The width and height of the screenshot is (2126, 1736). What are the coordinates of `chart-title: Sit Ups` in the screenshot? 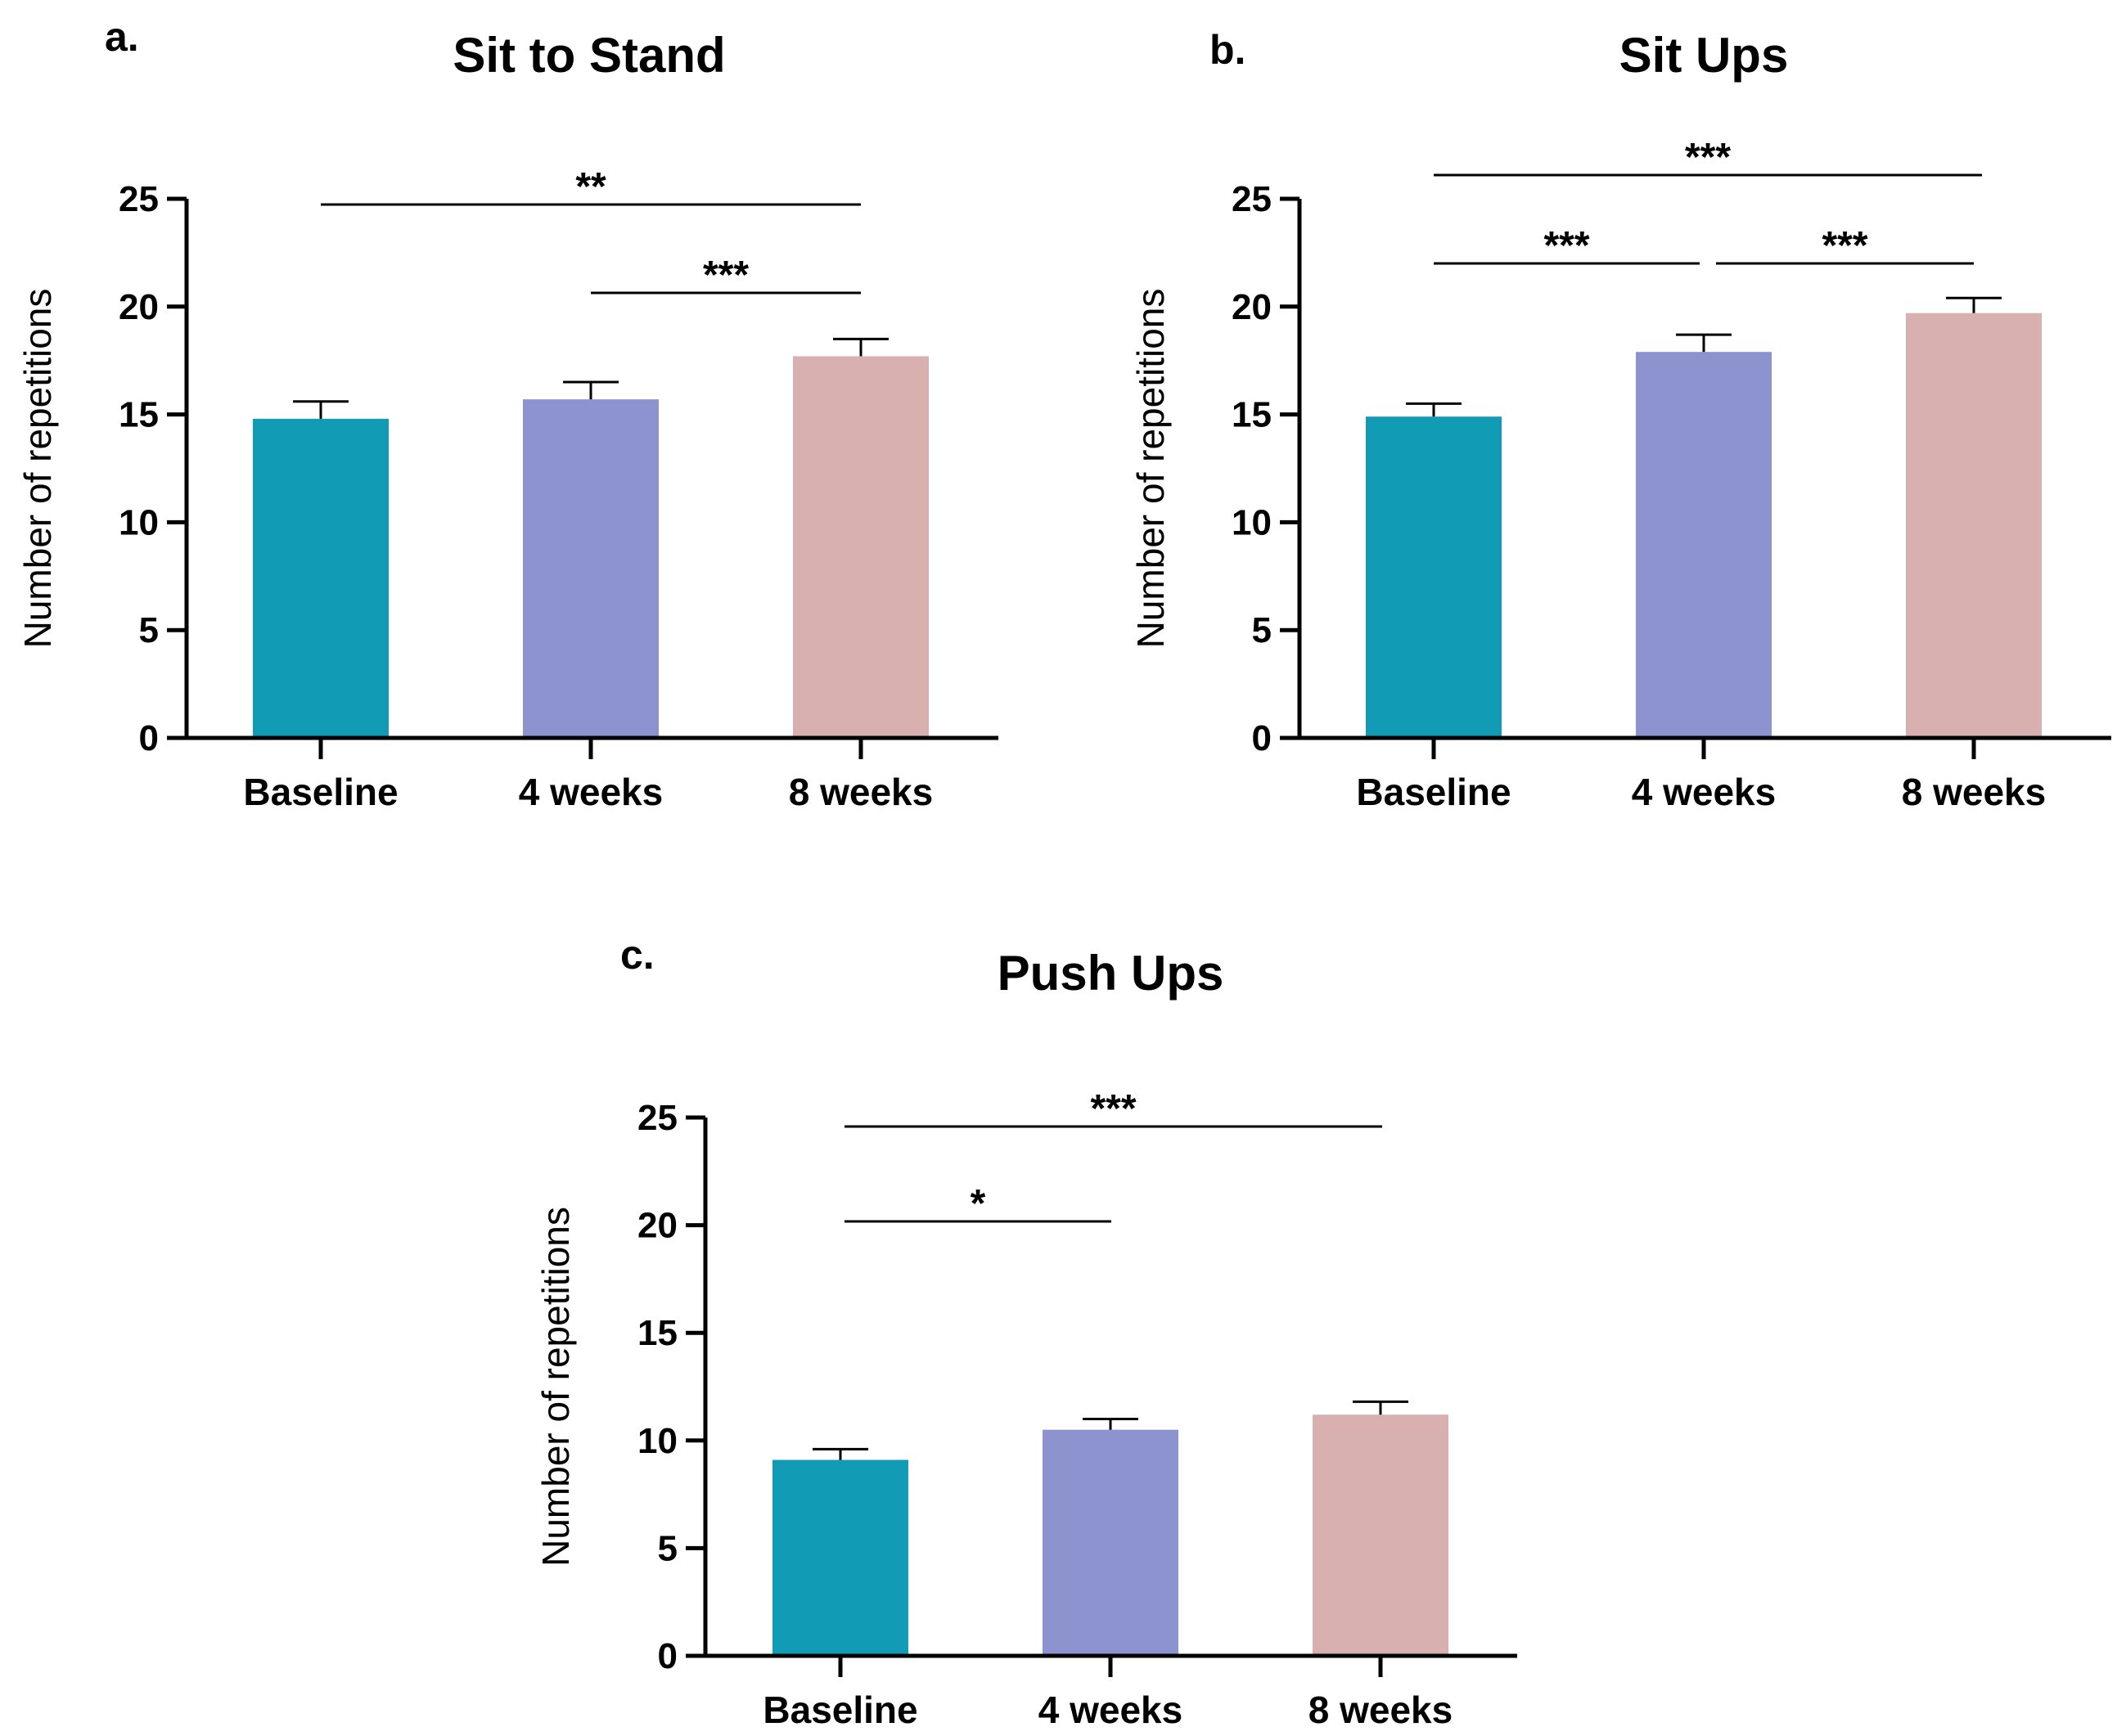 It's located at (1704, 55).